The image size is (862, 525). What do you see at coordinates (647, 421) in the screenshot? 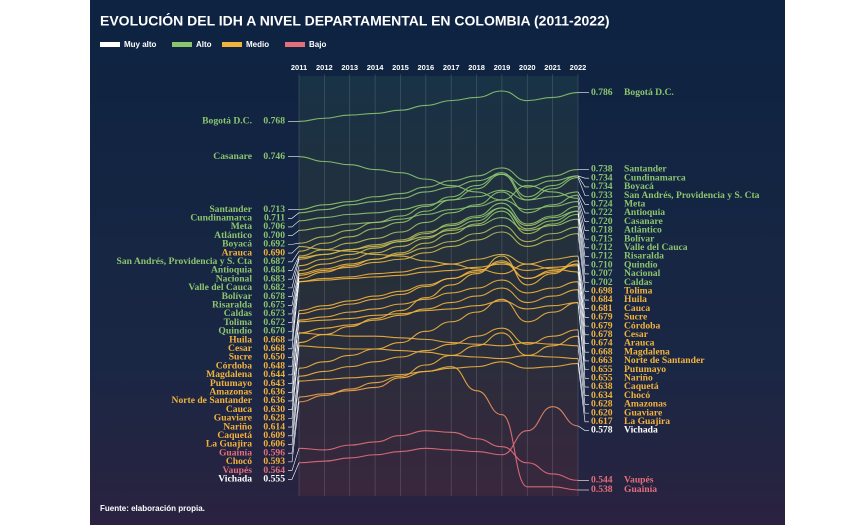
I see `series-name: La Guajira` at bounding box center [647, 421].